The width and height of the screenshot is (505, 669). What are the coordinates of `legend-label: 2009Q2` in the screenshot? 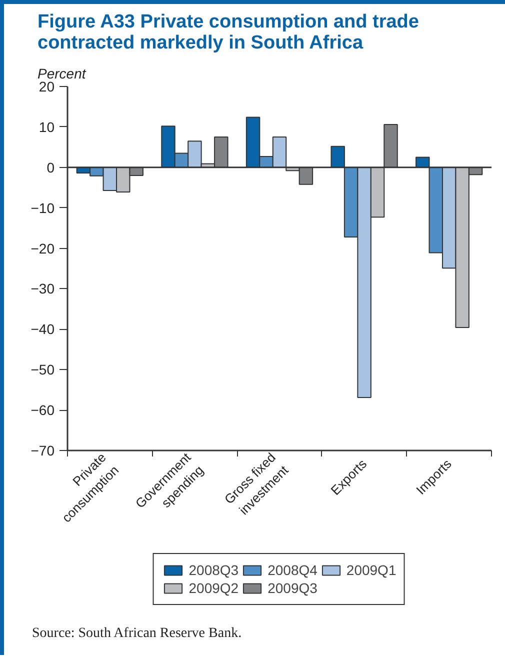 It's located at (213, 588).